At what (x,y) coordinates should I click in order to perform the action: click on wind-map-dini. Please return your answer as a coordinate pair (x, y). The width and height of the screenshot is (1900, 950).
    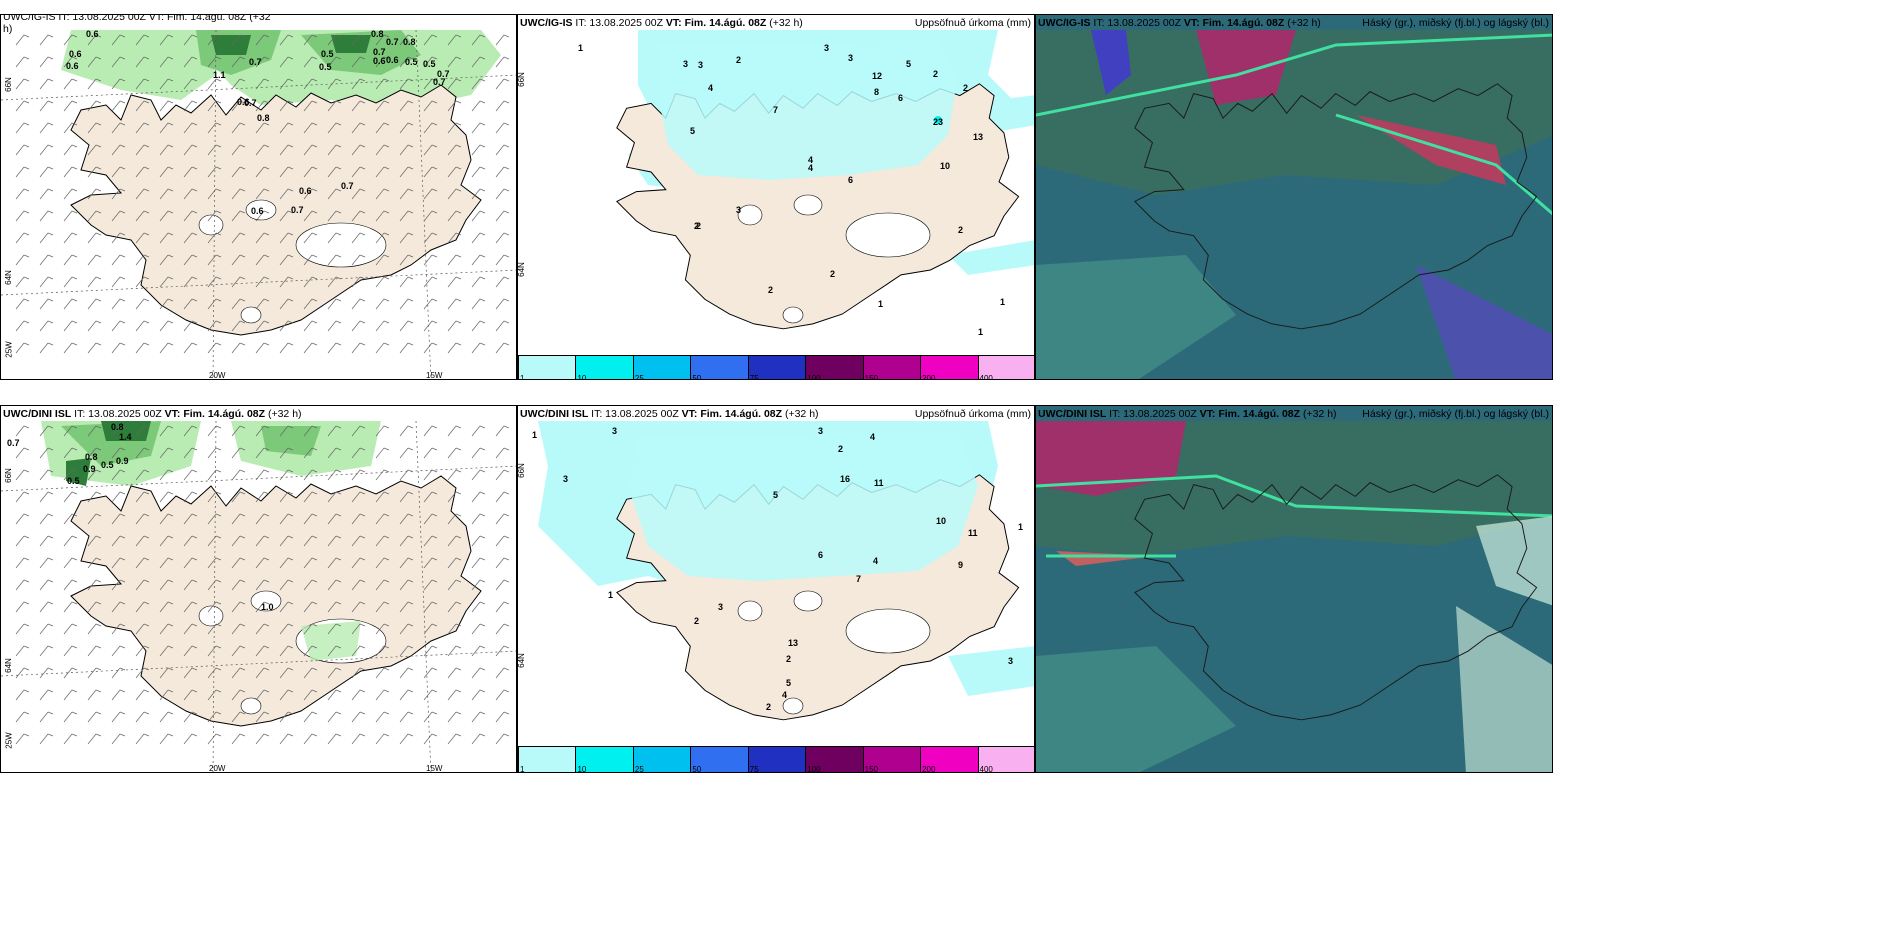
    Looking at the image, I should click on (258, 589).